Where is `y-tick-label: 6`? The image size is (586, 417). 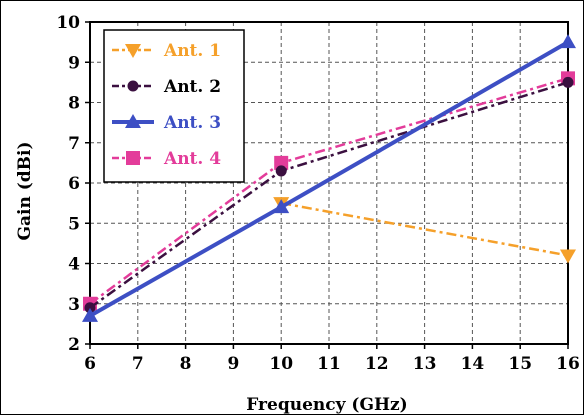
y-tick-label: 6 is located at coordinates (74, 184).